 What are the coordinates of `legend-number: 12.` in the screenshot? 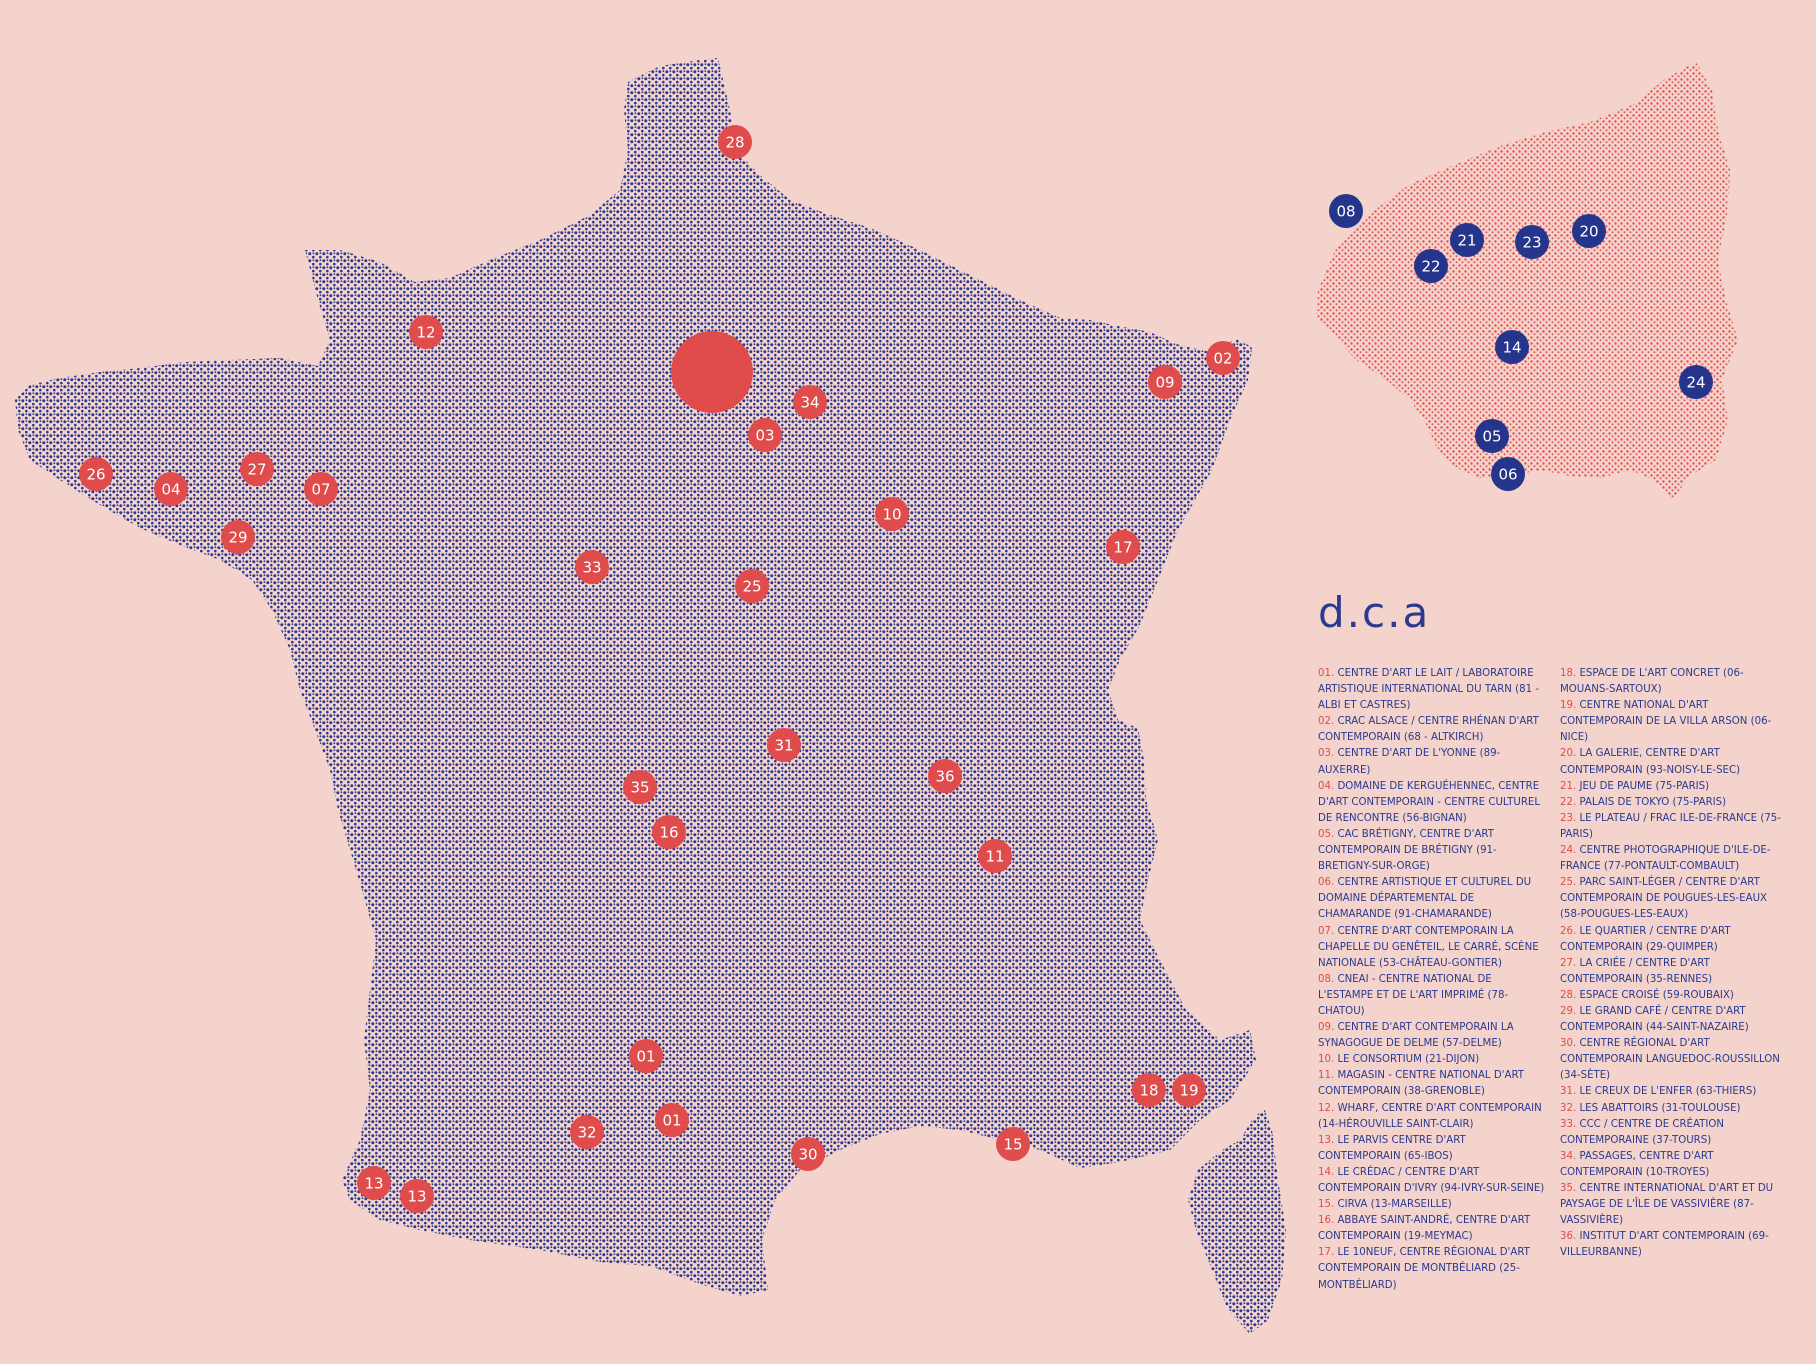 It's located at (1328, 1108).